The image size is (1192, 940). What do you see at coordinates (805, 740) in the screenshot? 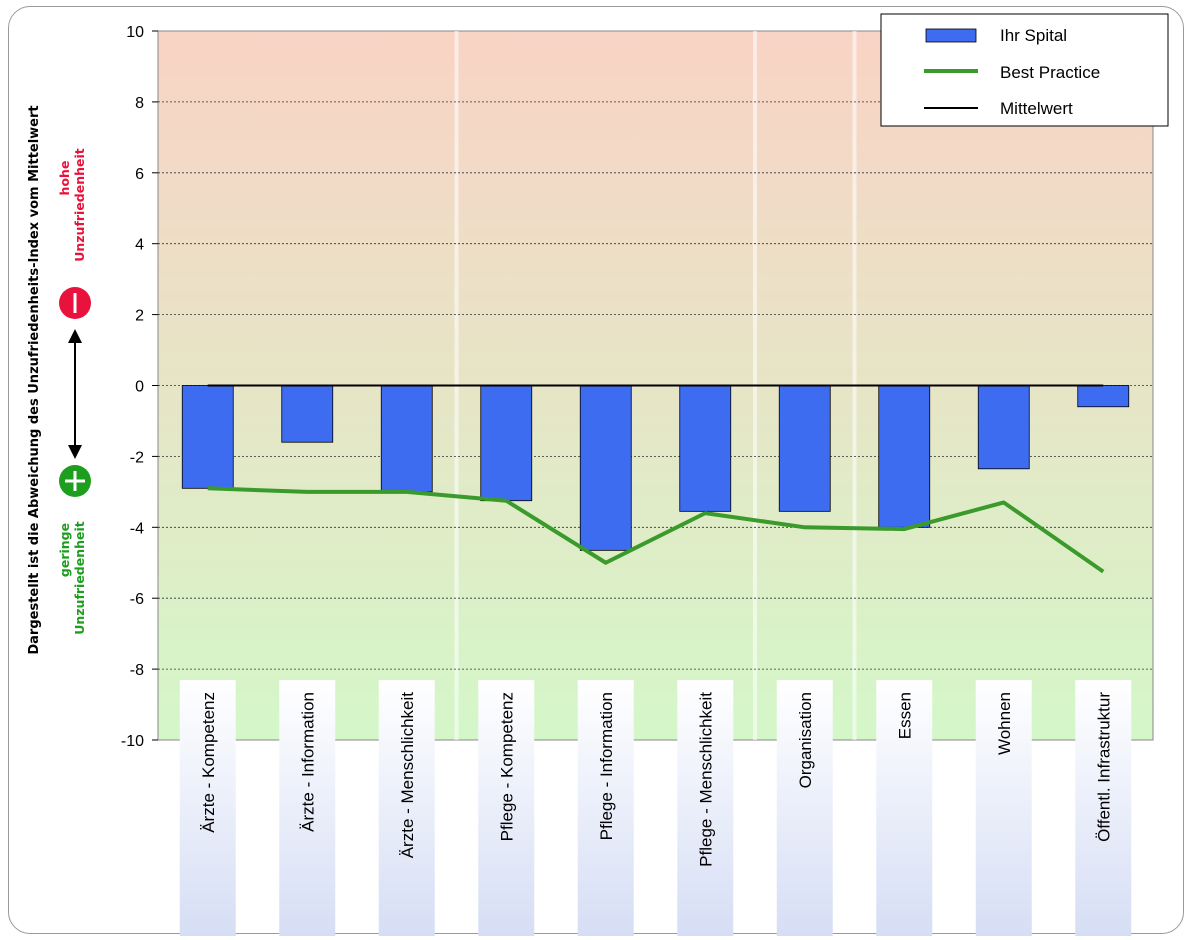
I see `category-label: Organisation` at bounding box center [805, 740].